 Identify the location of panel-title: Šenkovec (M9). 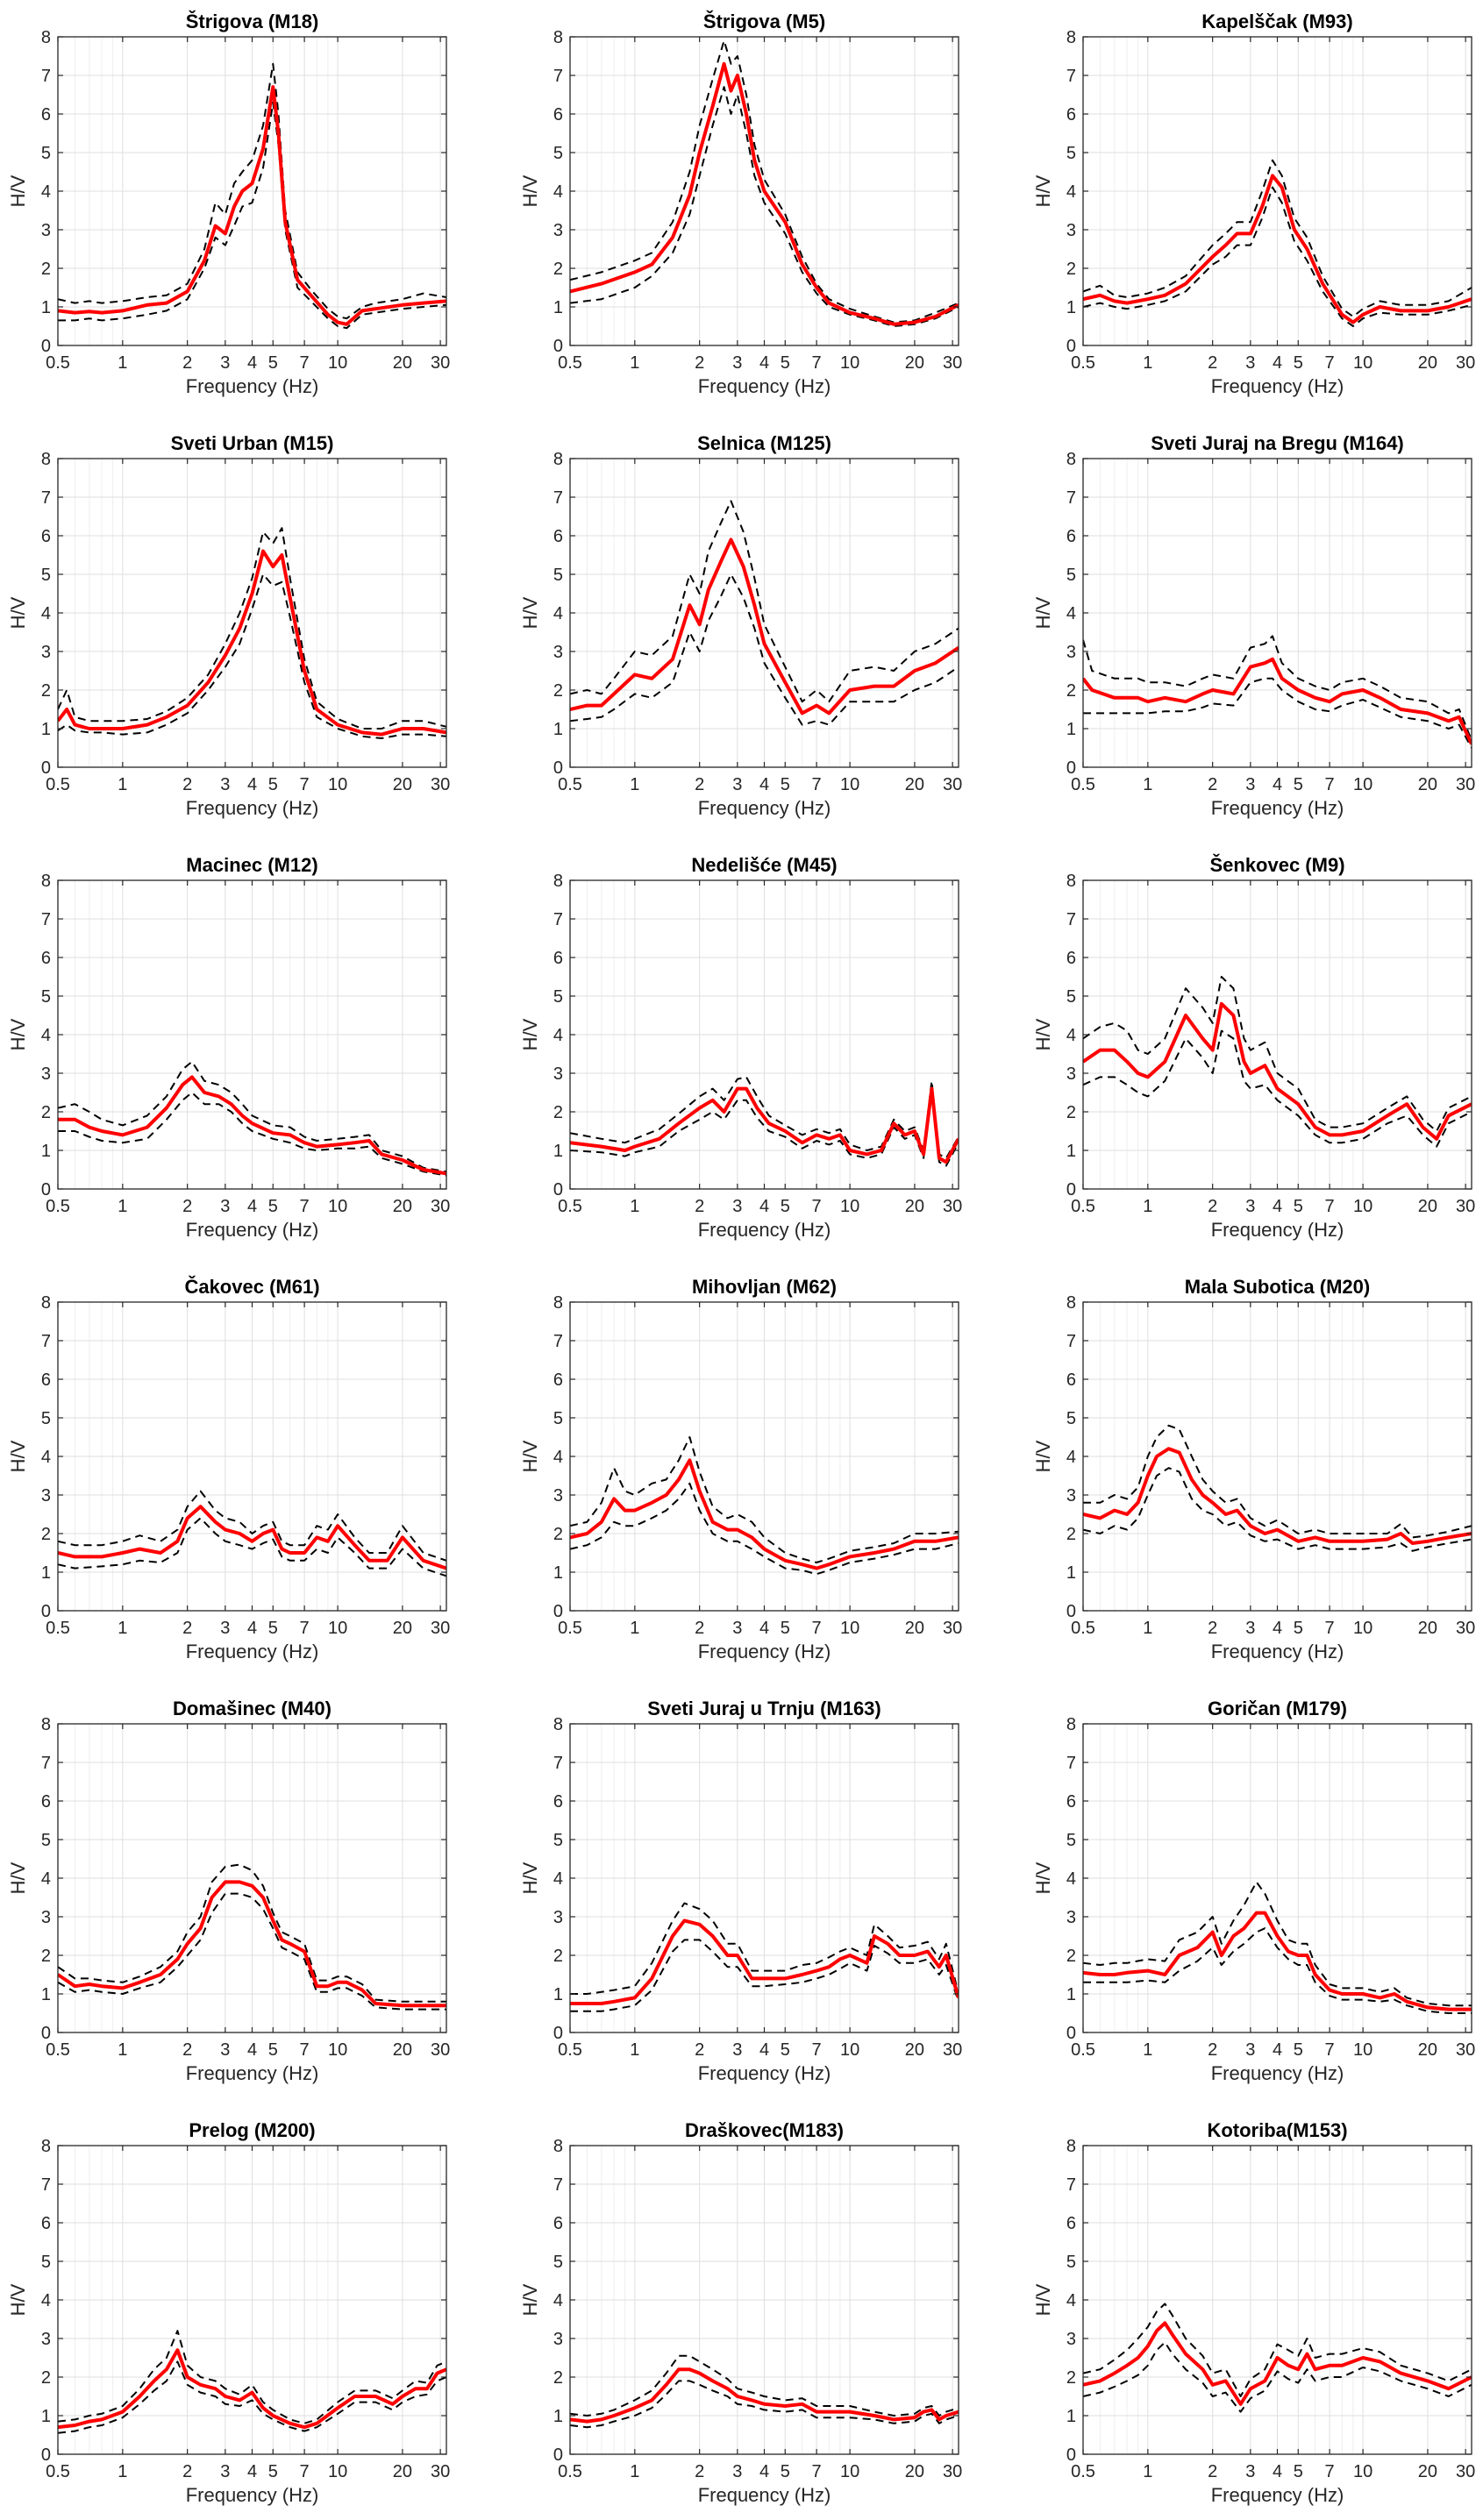
(1276, 865).